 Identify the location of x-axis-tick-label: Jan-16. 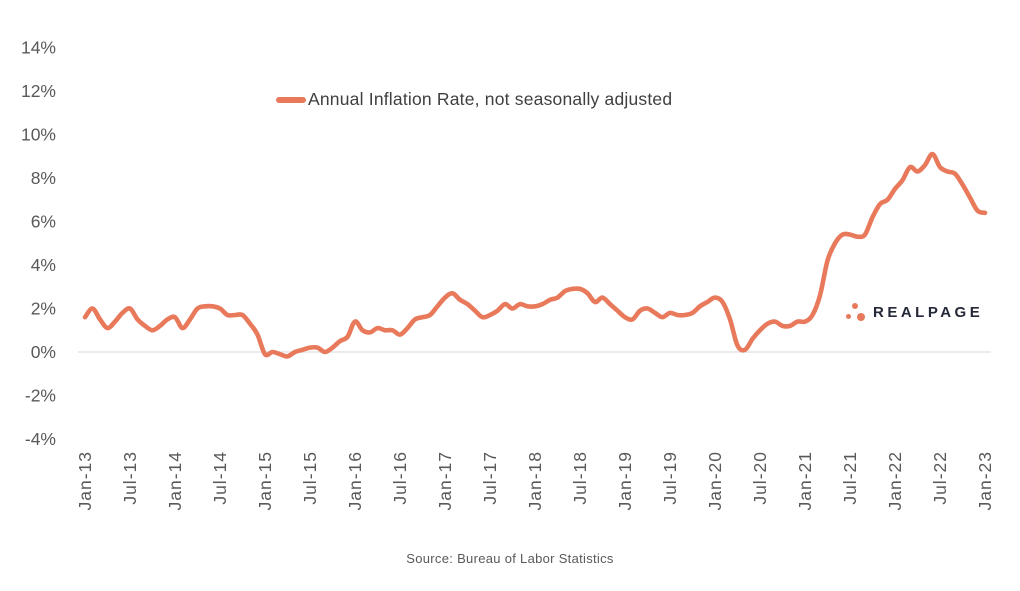
(355, 481).